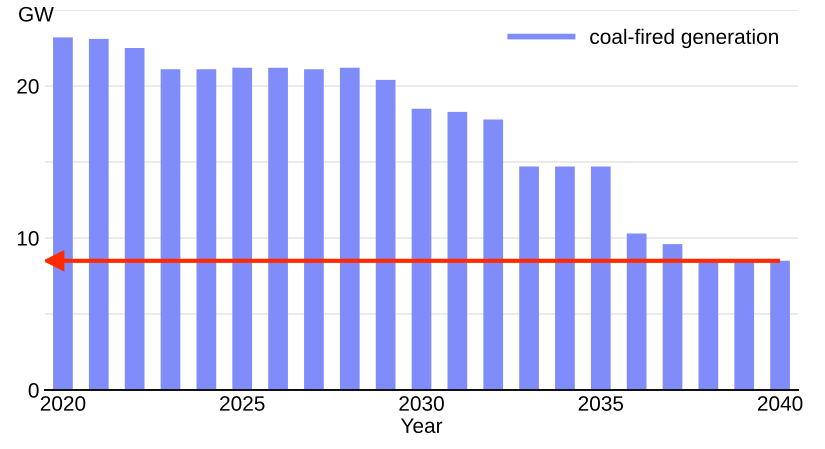 This screenshot has height=449, width=825. I want to click on y-axis-title: GW, so click(36, 14).